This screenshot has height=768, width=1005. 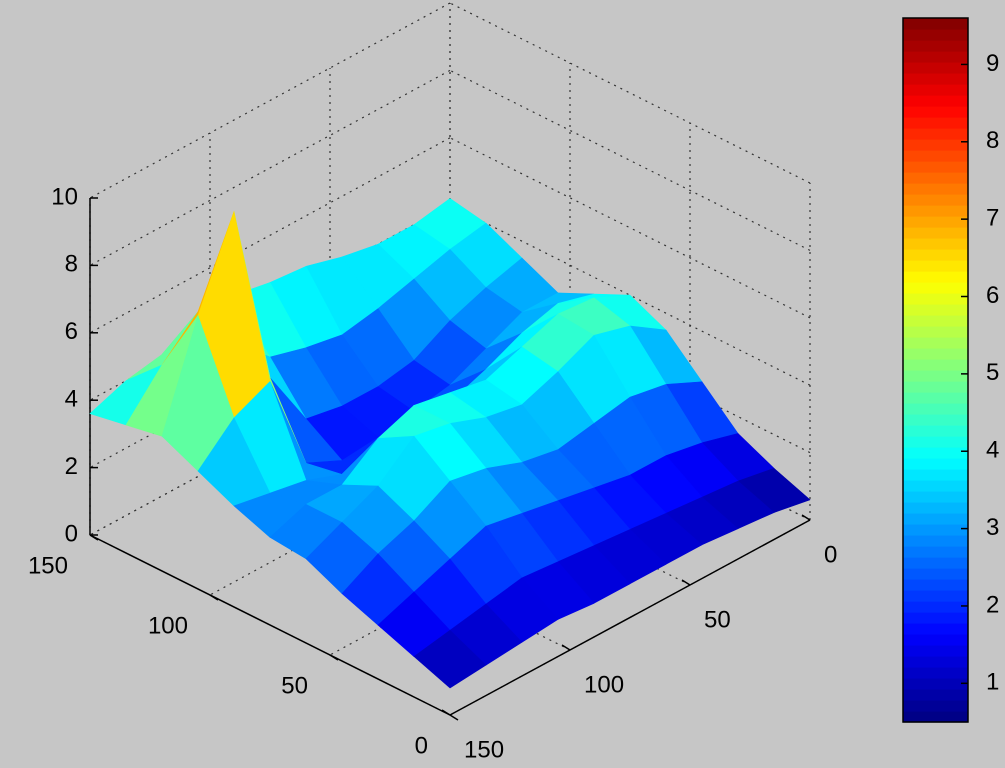 I want to click on z-tick-label: 10, so click(x=64, y=196).